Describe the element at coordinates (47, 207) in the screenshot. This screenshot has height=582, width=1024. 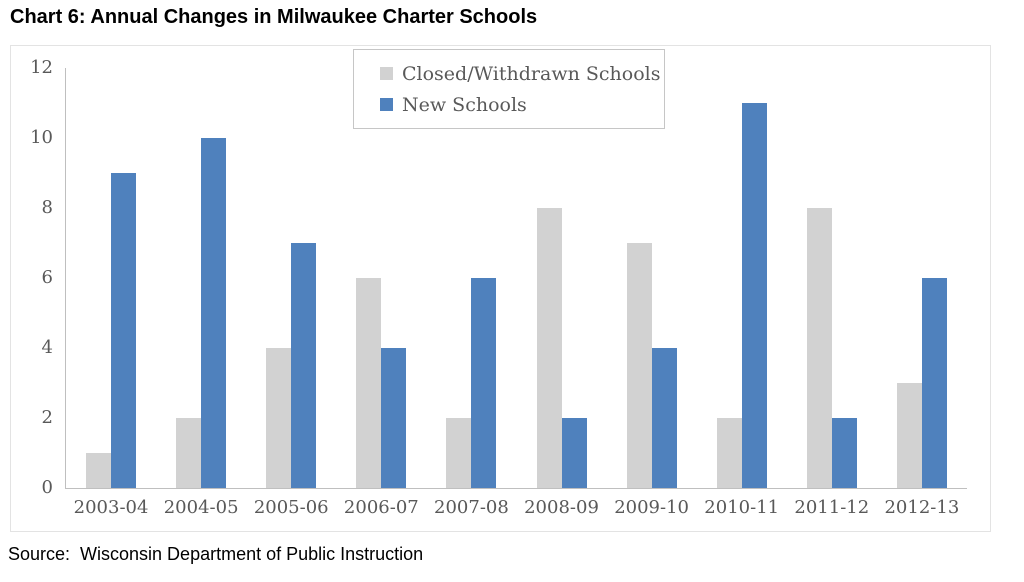
I see `y-axis-tick-label: 8` at that location.